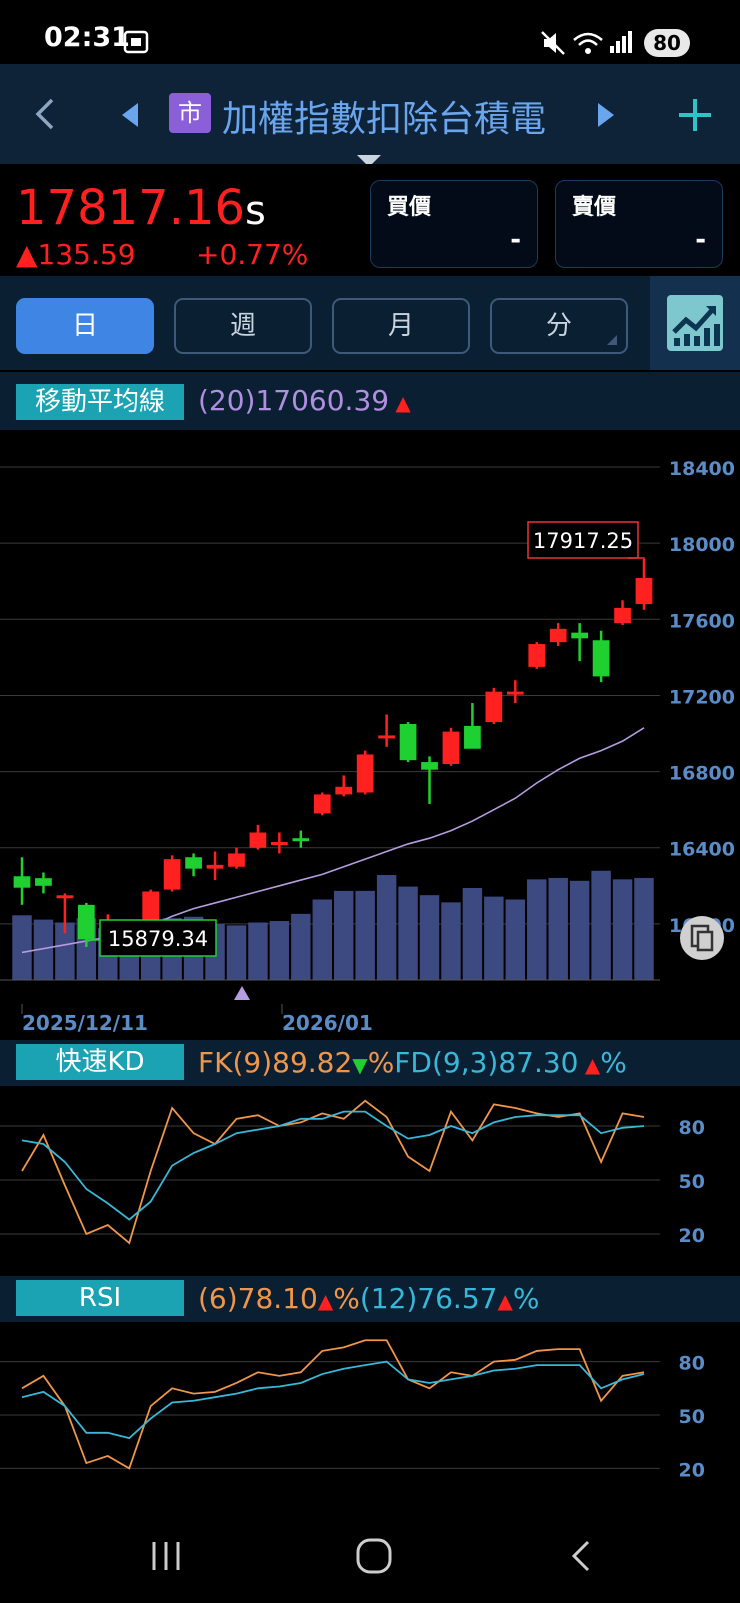 Image resolution: width=740 pixels, height=1603 pixels. What do you see at coordinates (243, 326) in the screenshot?
I see `tab-week: 週` at bounding box center [243, 326].